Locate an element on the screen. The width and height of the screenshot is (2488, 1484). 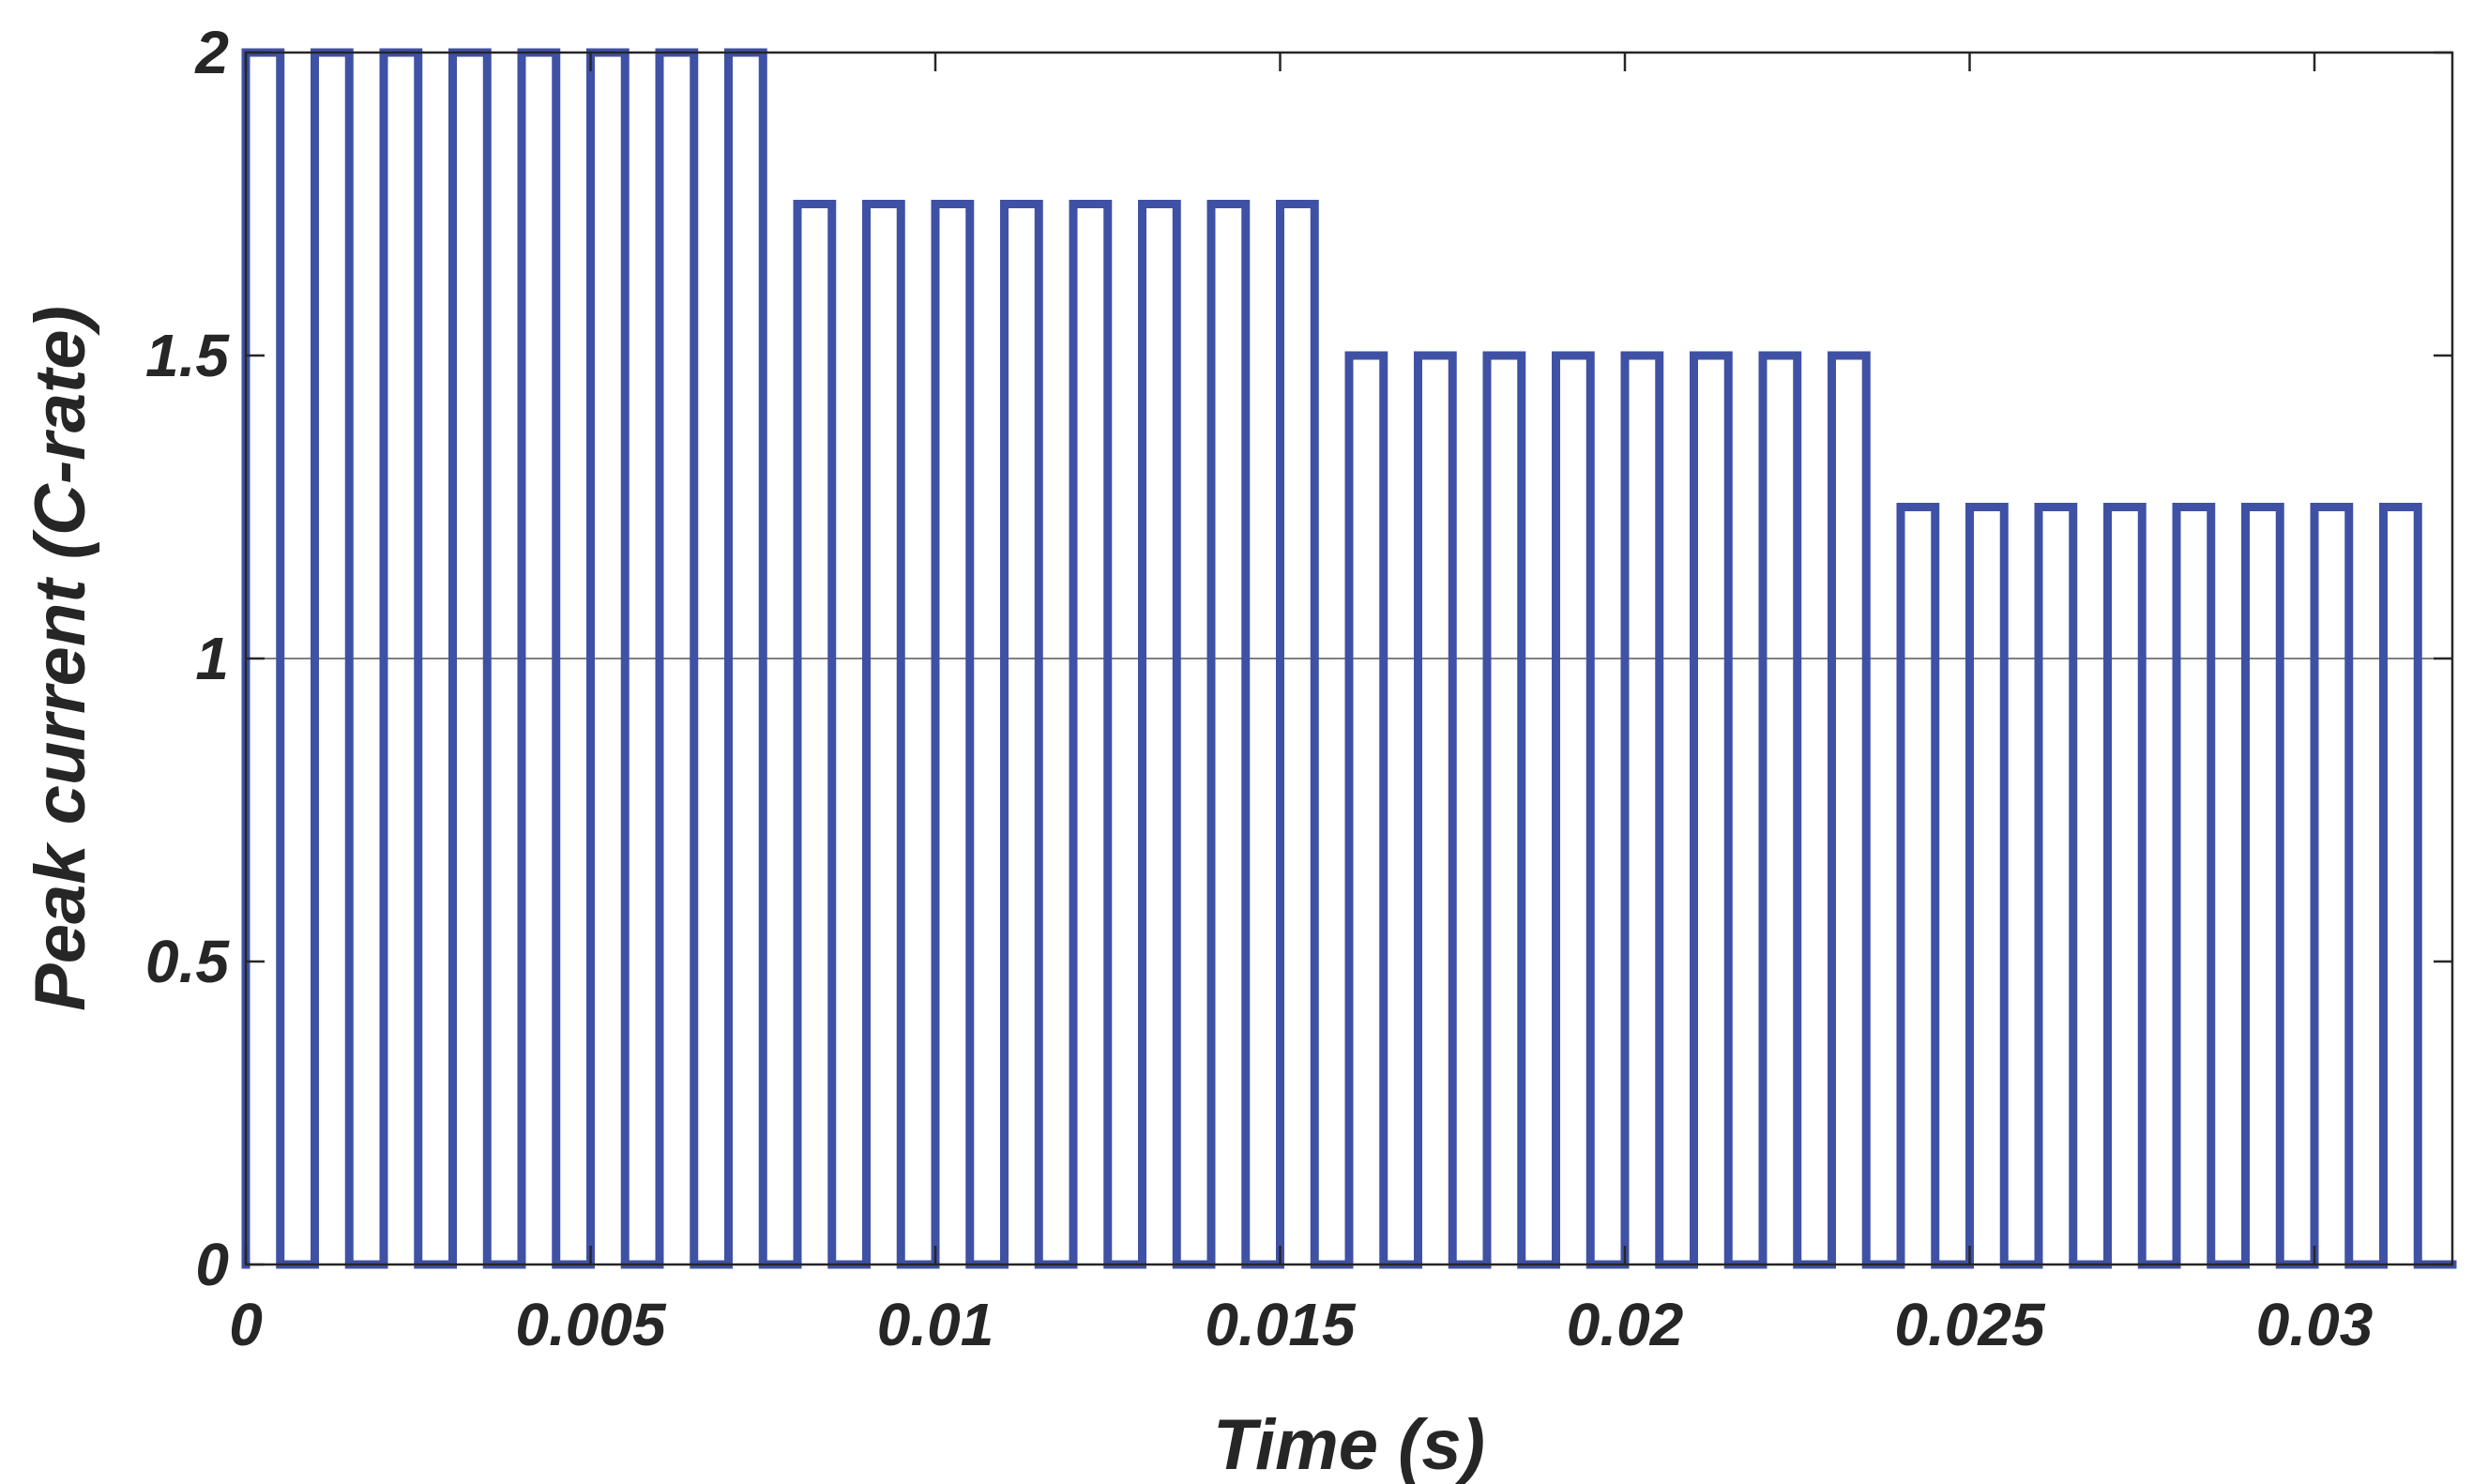
y-tick-label: 2 is located at coordinates (211, 53).